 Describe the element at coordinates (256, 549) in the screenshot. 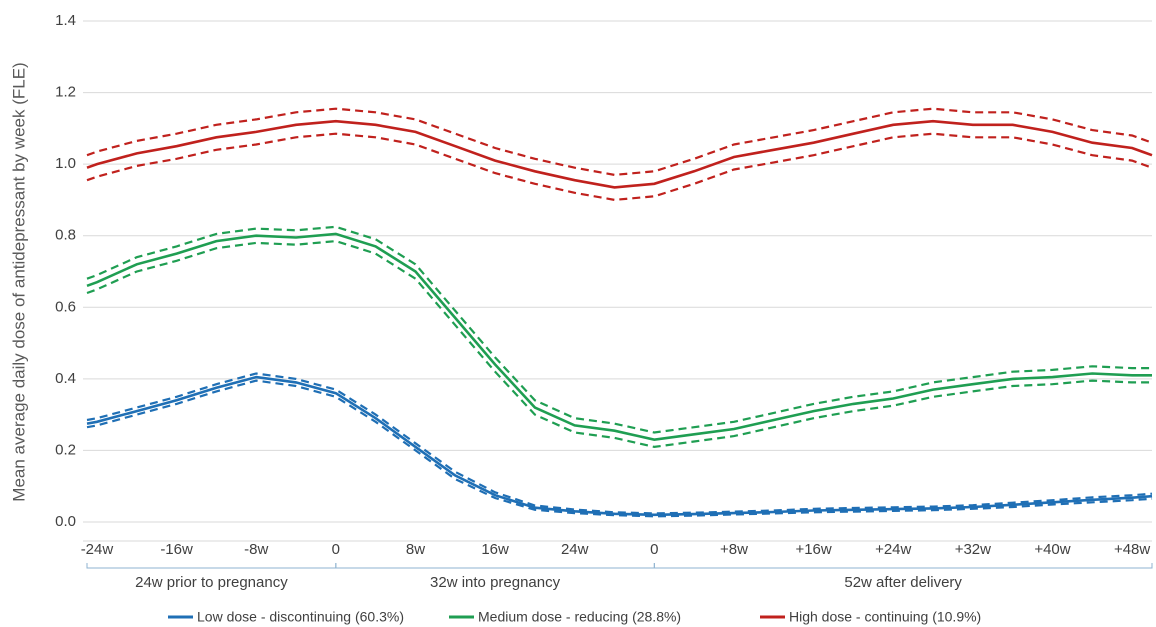

I see `x-tick-label: -8w` at that location.